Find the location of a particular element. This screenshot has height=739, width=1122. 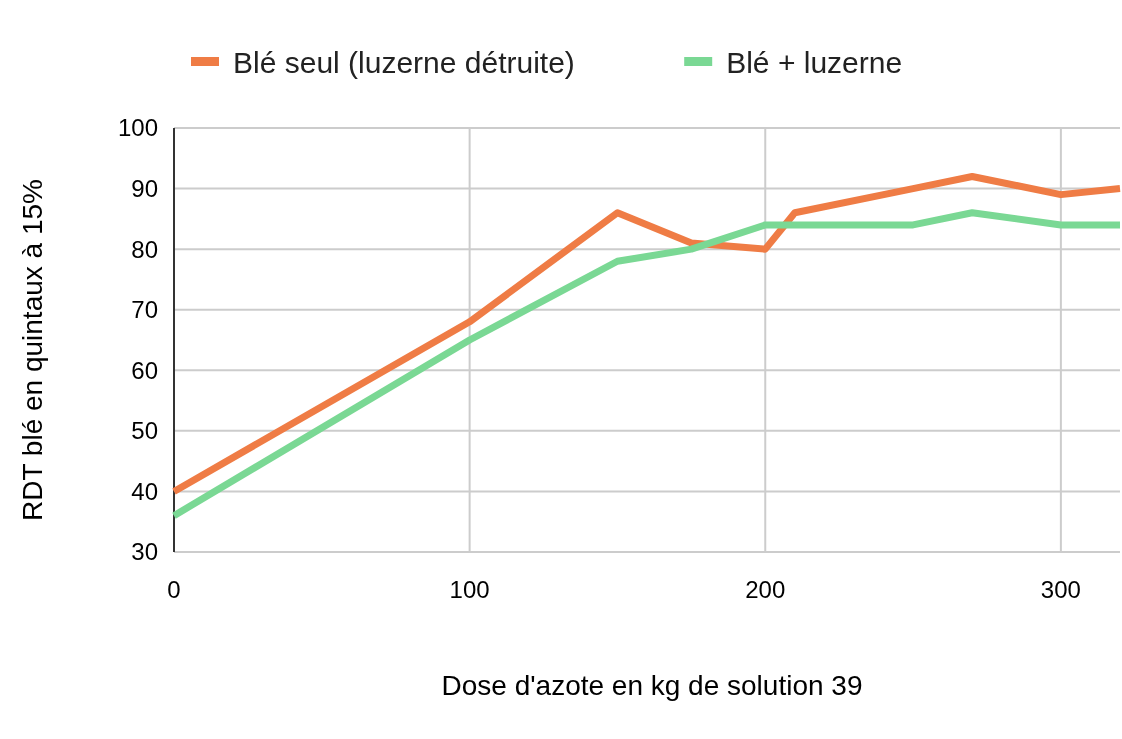

y-tick-label: 30 is located at coordinates (144, 552).